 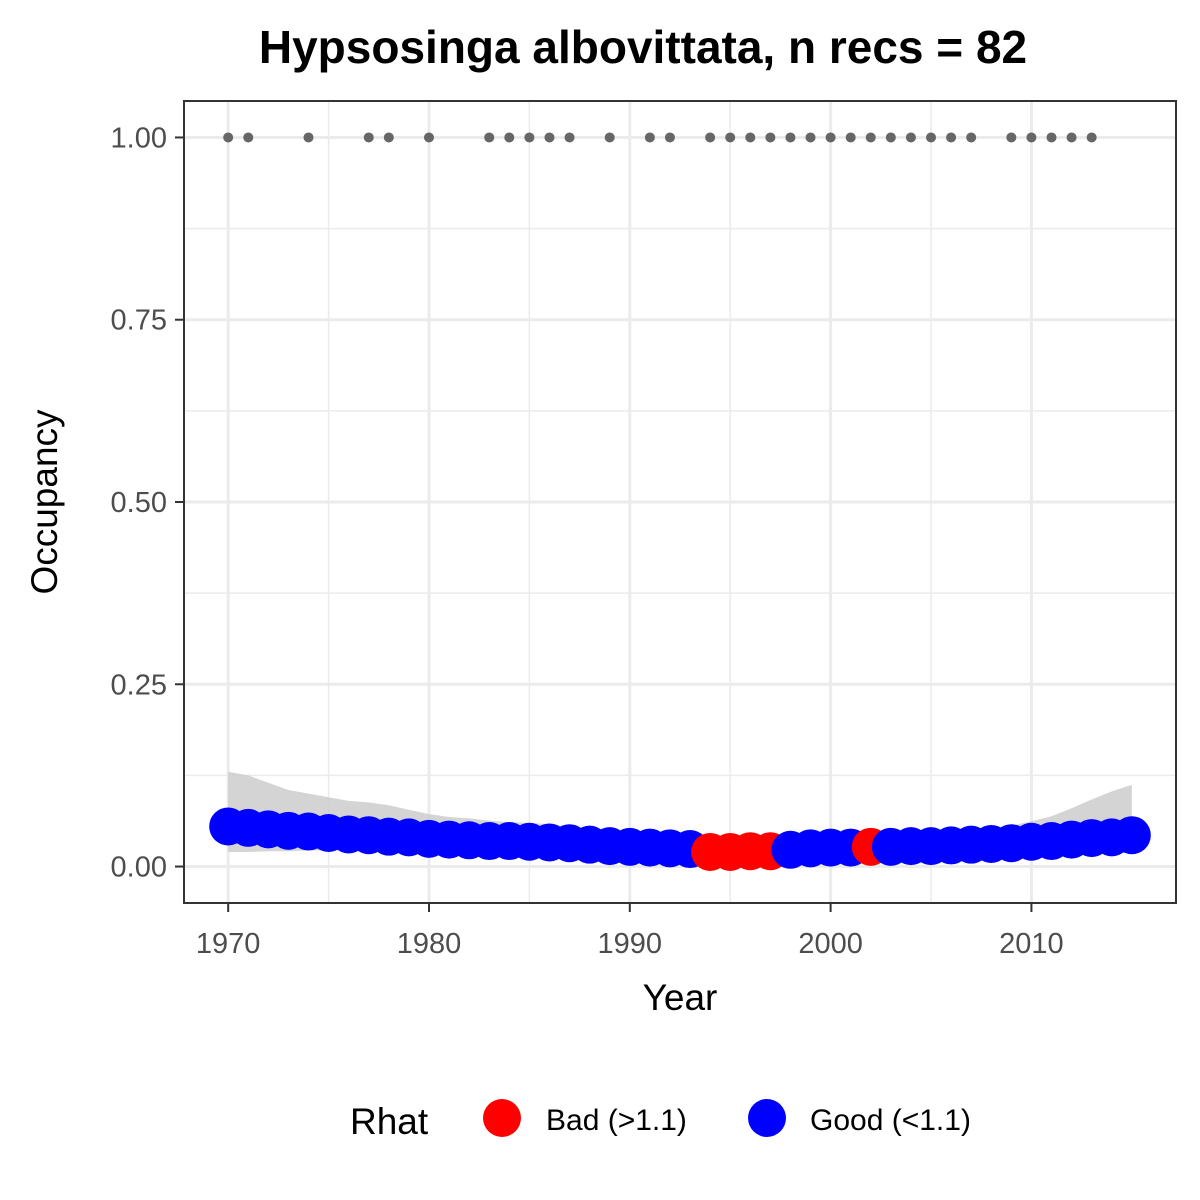 I want to click on legend: Rhat Bad (>1.1) Good (<1.1), so click(x=660, y=1120).